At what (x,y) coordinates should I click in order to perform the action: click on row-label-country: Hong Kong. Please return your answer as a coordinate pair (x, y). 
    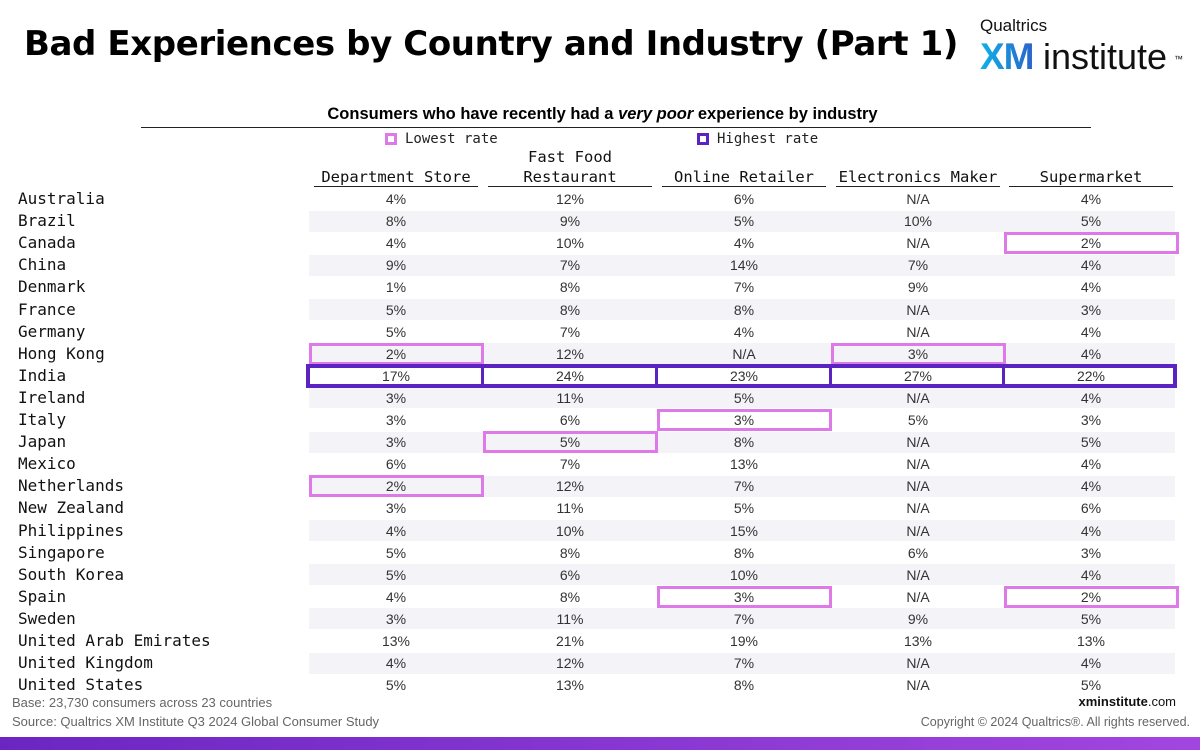
    Looking at the image, I should click on (61, 353).